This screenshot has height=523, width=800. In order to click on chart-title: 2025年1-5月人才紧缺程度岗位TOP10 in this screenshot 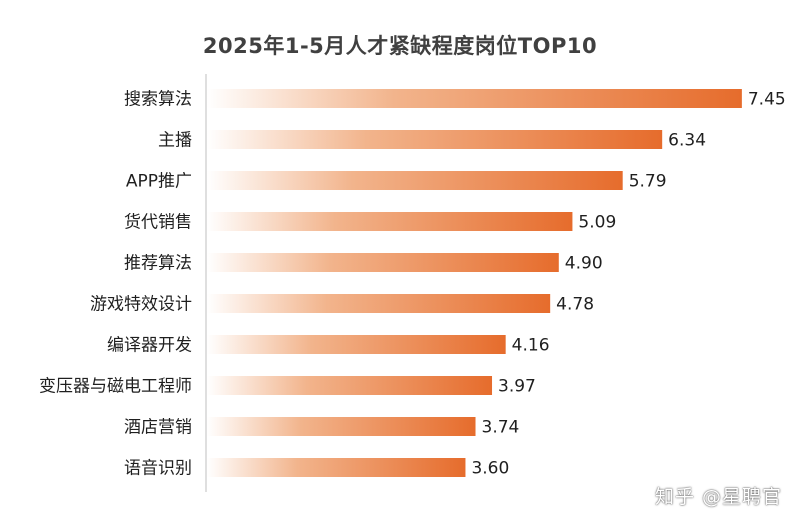, I will do `click(400, 46)`.